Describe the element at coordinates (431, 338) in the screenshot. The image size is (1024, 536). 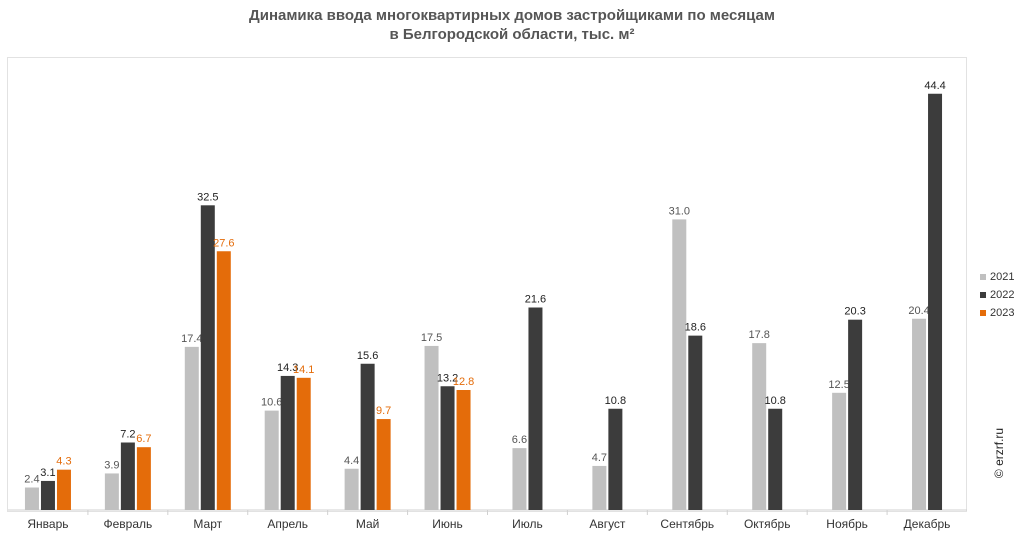
I see `data-label-2021-6: 17.5` at that location.